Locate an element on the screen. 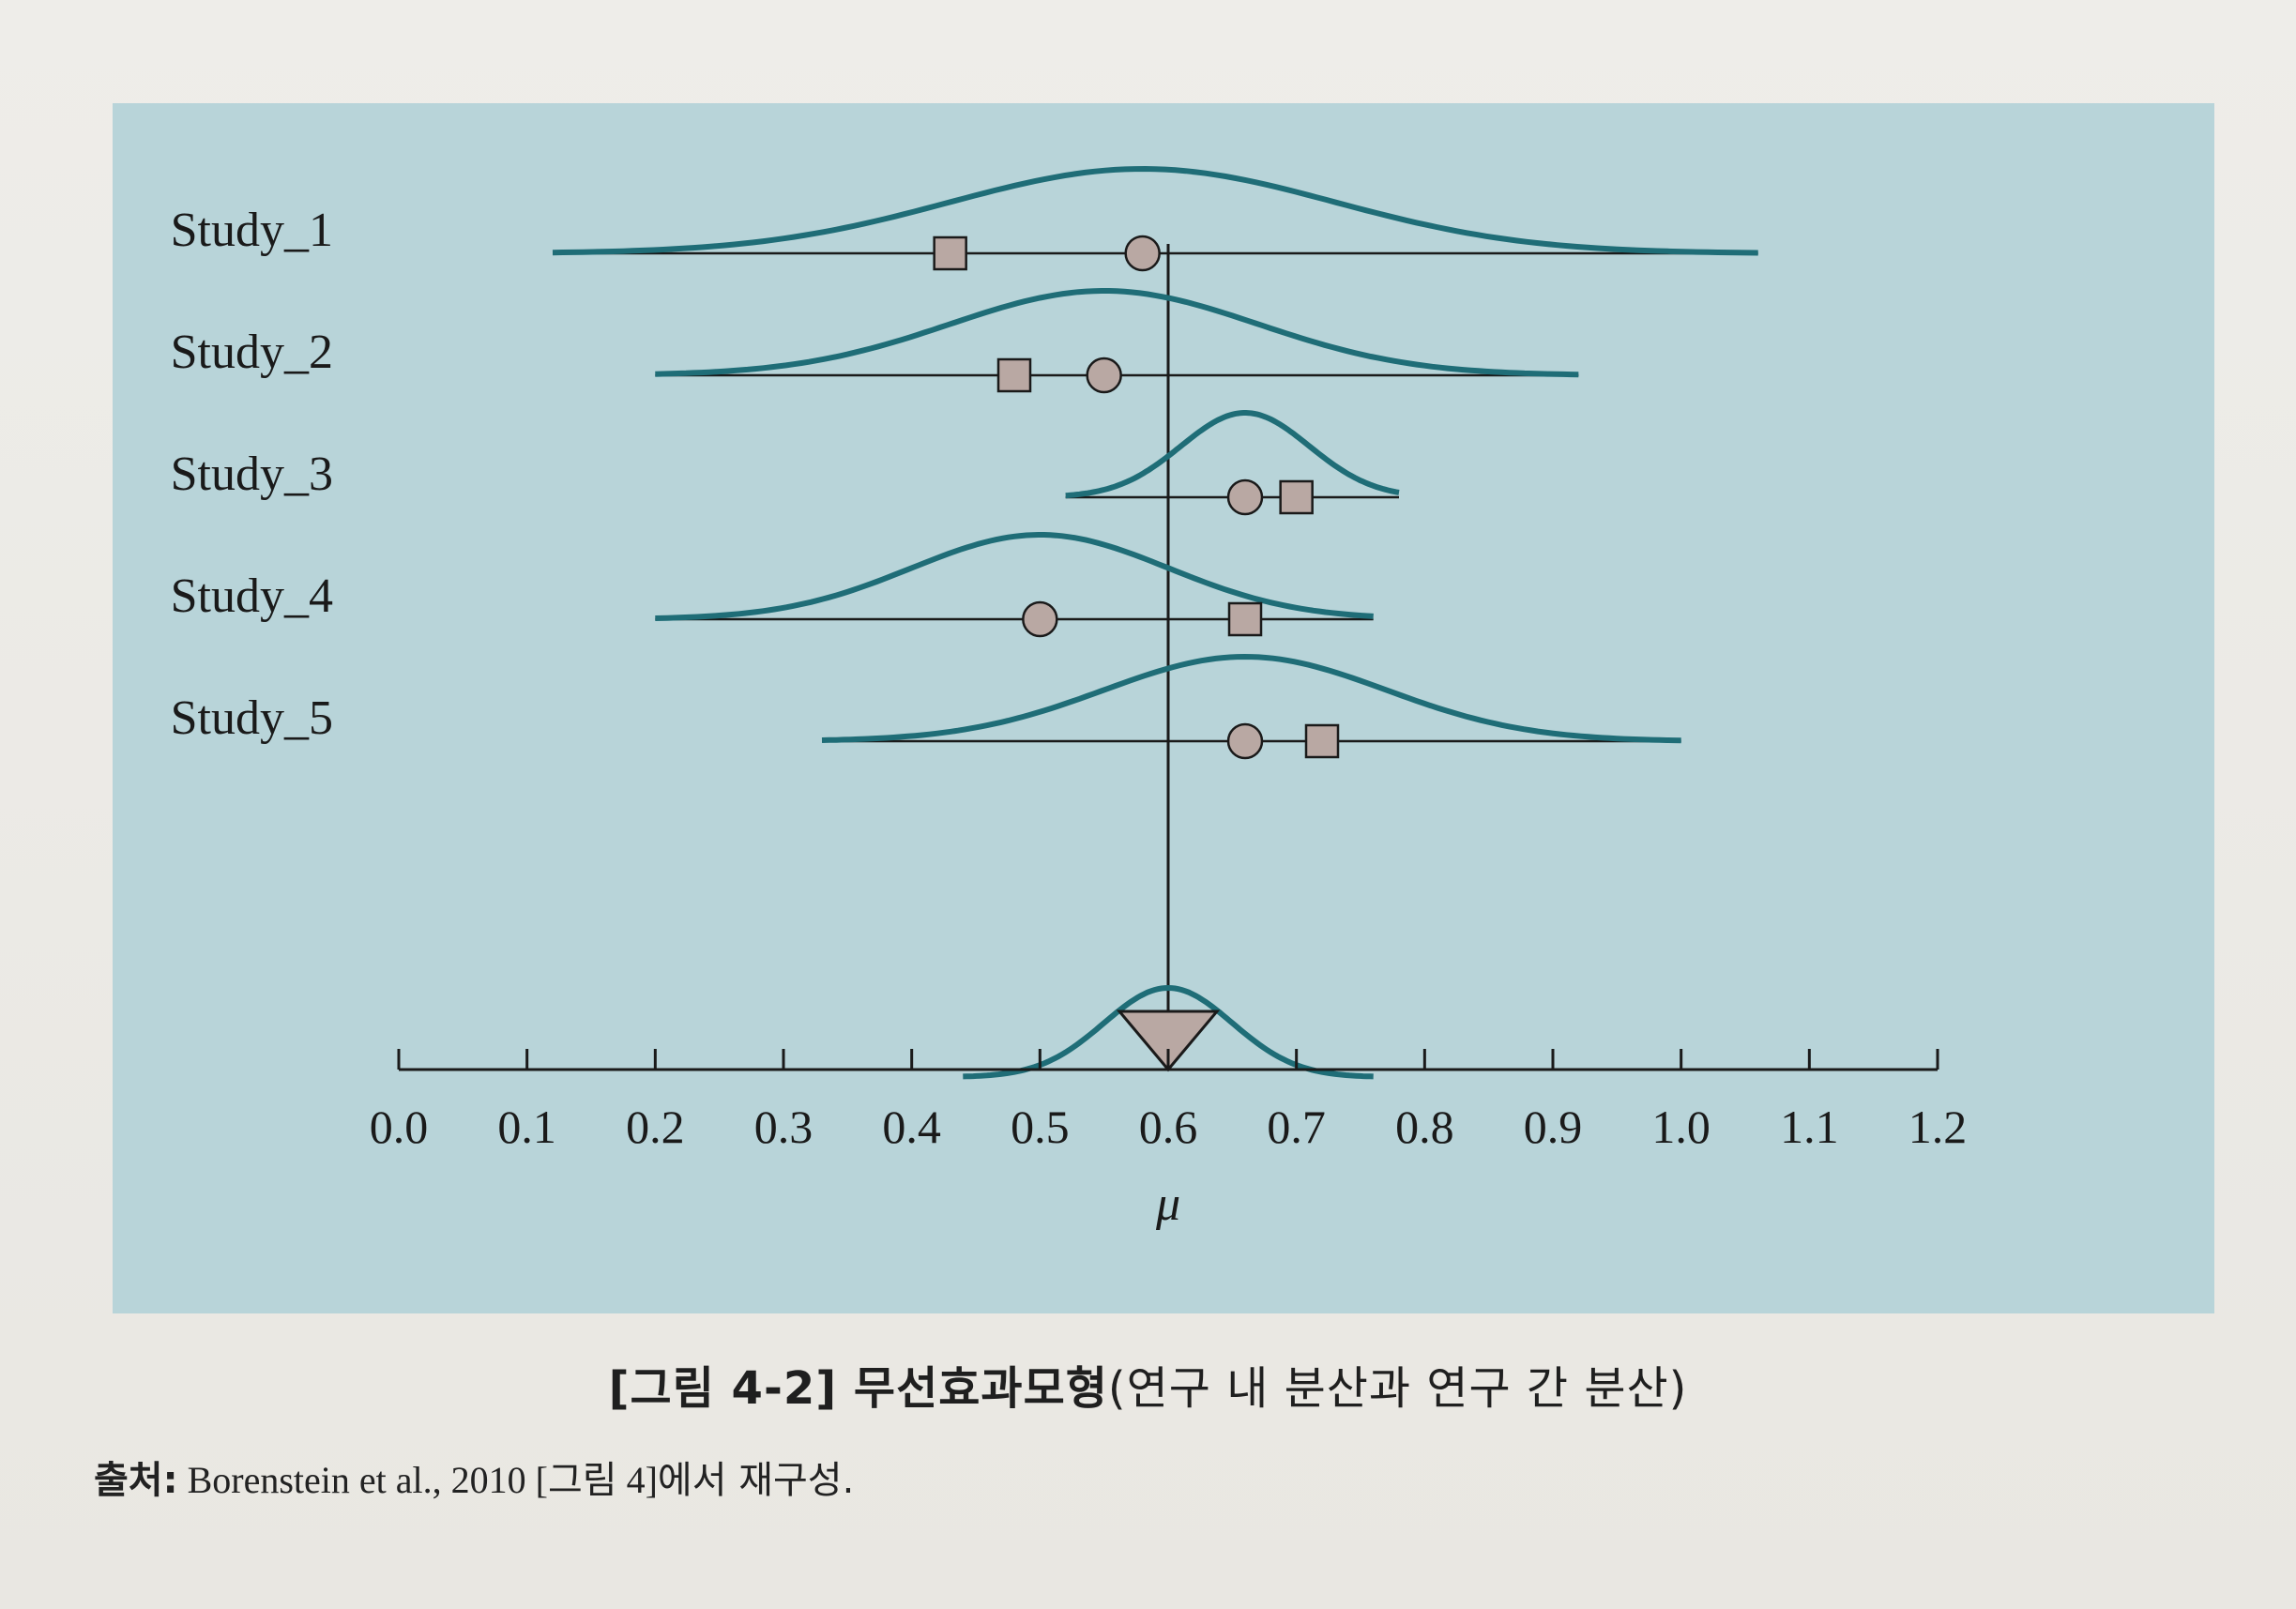 The image size is (2296, 1609). study-1-true-effect-circle is located at coordinates (1142, 253).